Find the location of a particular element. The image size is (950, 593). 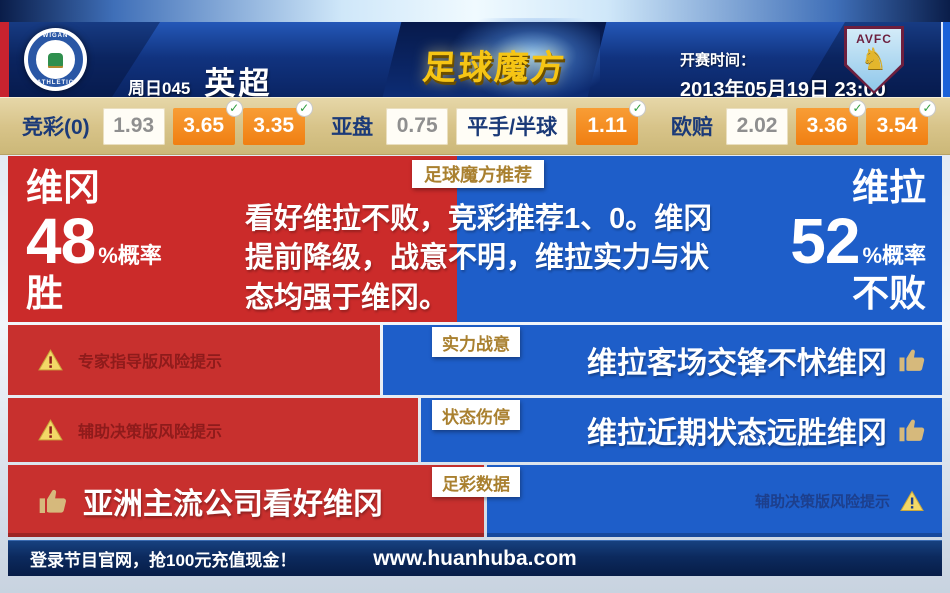

odds-cell-oupei-win: 2.02 is located at coordinates (757, 126).